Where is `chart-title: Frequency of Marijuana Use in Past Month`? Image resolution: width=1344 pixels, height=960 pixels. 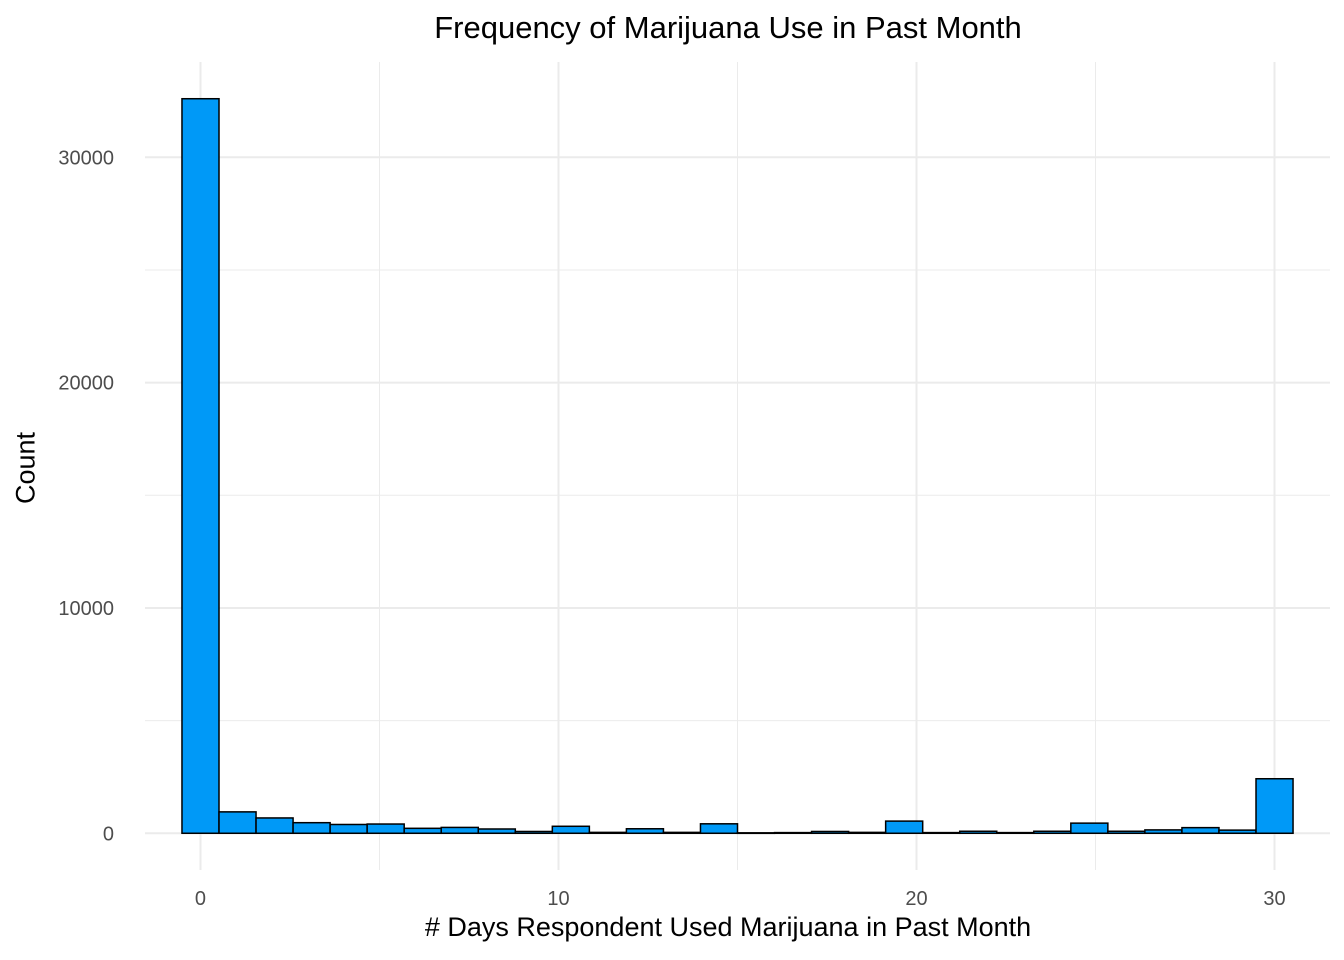
chart-title: Frequency of Marijuana Use in Past Month is located at coordinates (728, 27).